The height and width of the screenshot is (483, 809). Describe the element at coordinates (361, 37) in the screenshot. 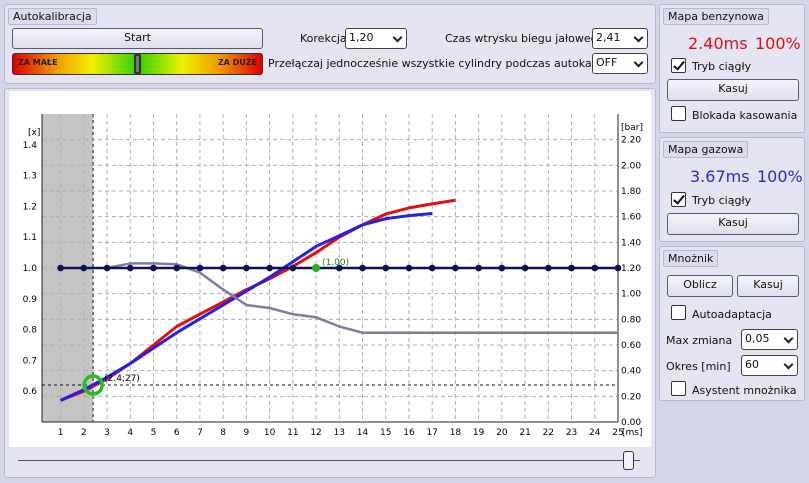

I see `correction-value: 1,20` at that location.